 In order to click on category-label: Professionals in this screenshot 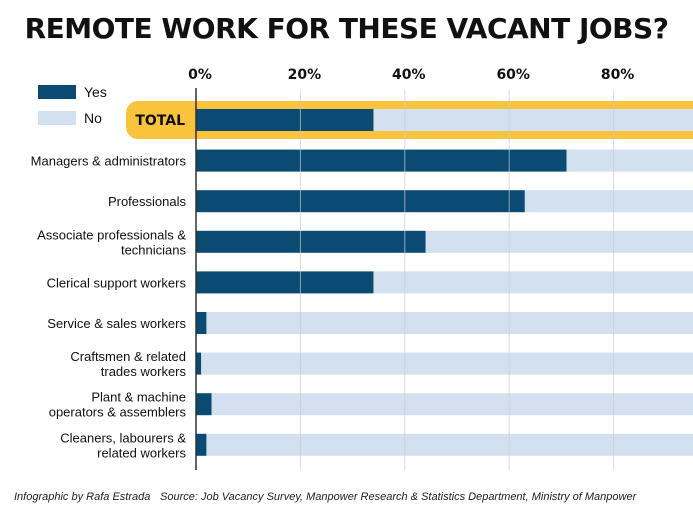, I will do `click(147, 201)`.